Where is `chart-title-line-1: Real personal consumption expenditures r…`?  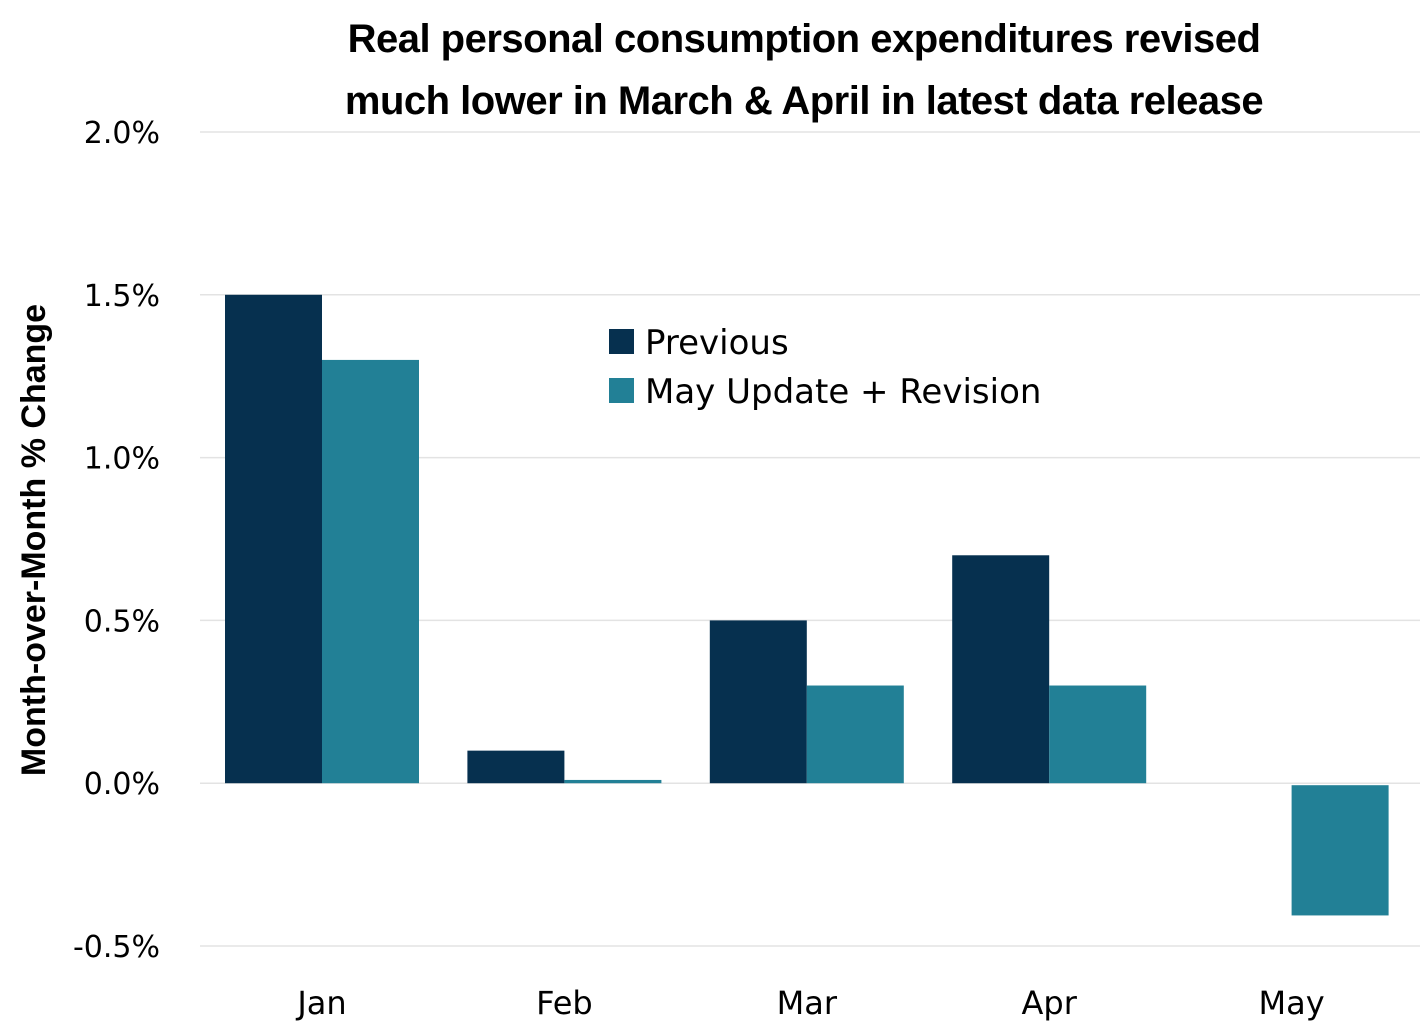 chart-title-line-1: Real personal consumption expenditures r… is located at coordinates (804, 39).